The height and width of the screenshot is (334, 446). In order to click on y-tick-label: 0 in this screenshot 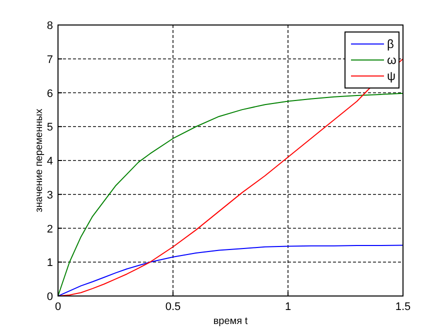, I will do `click(49, 297)`.